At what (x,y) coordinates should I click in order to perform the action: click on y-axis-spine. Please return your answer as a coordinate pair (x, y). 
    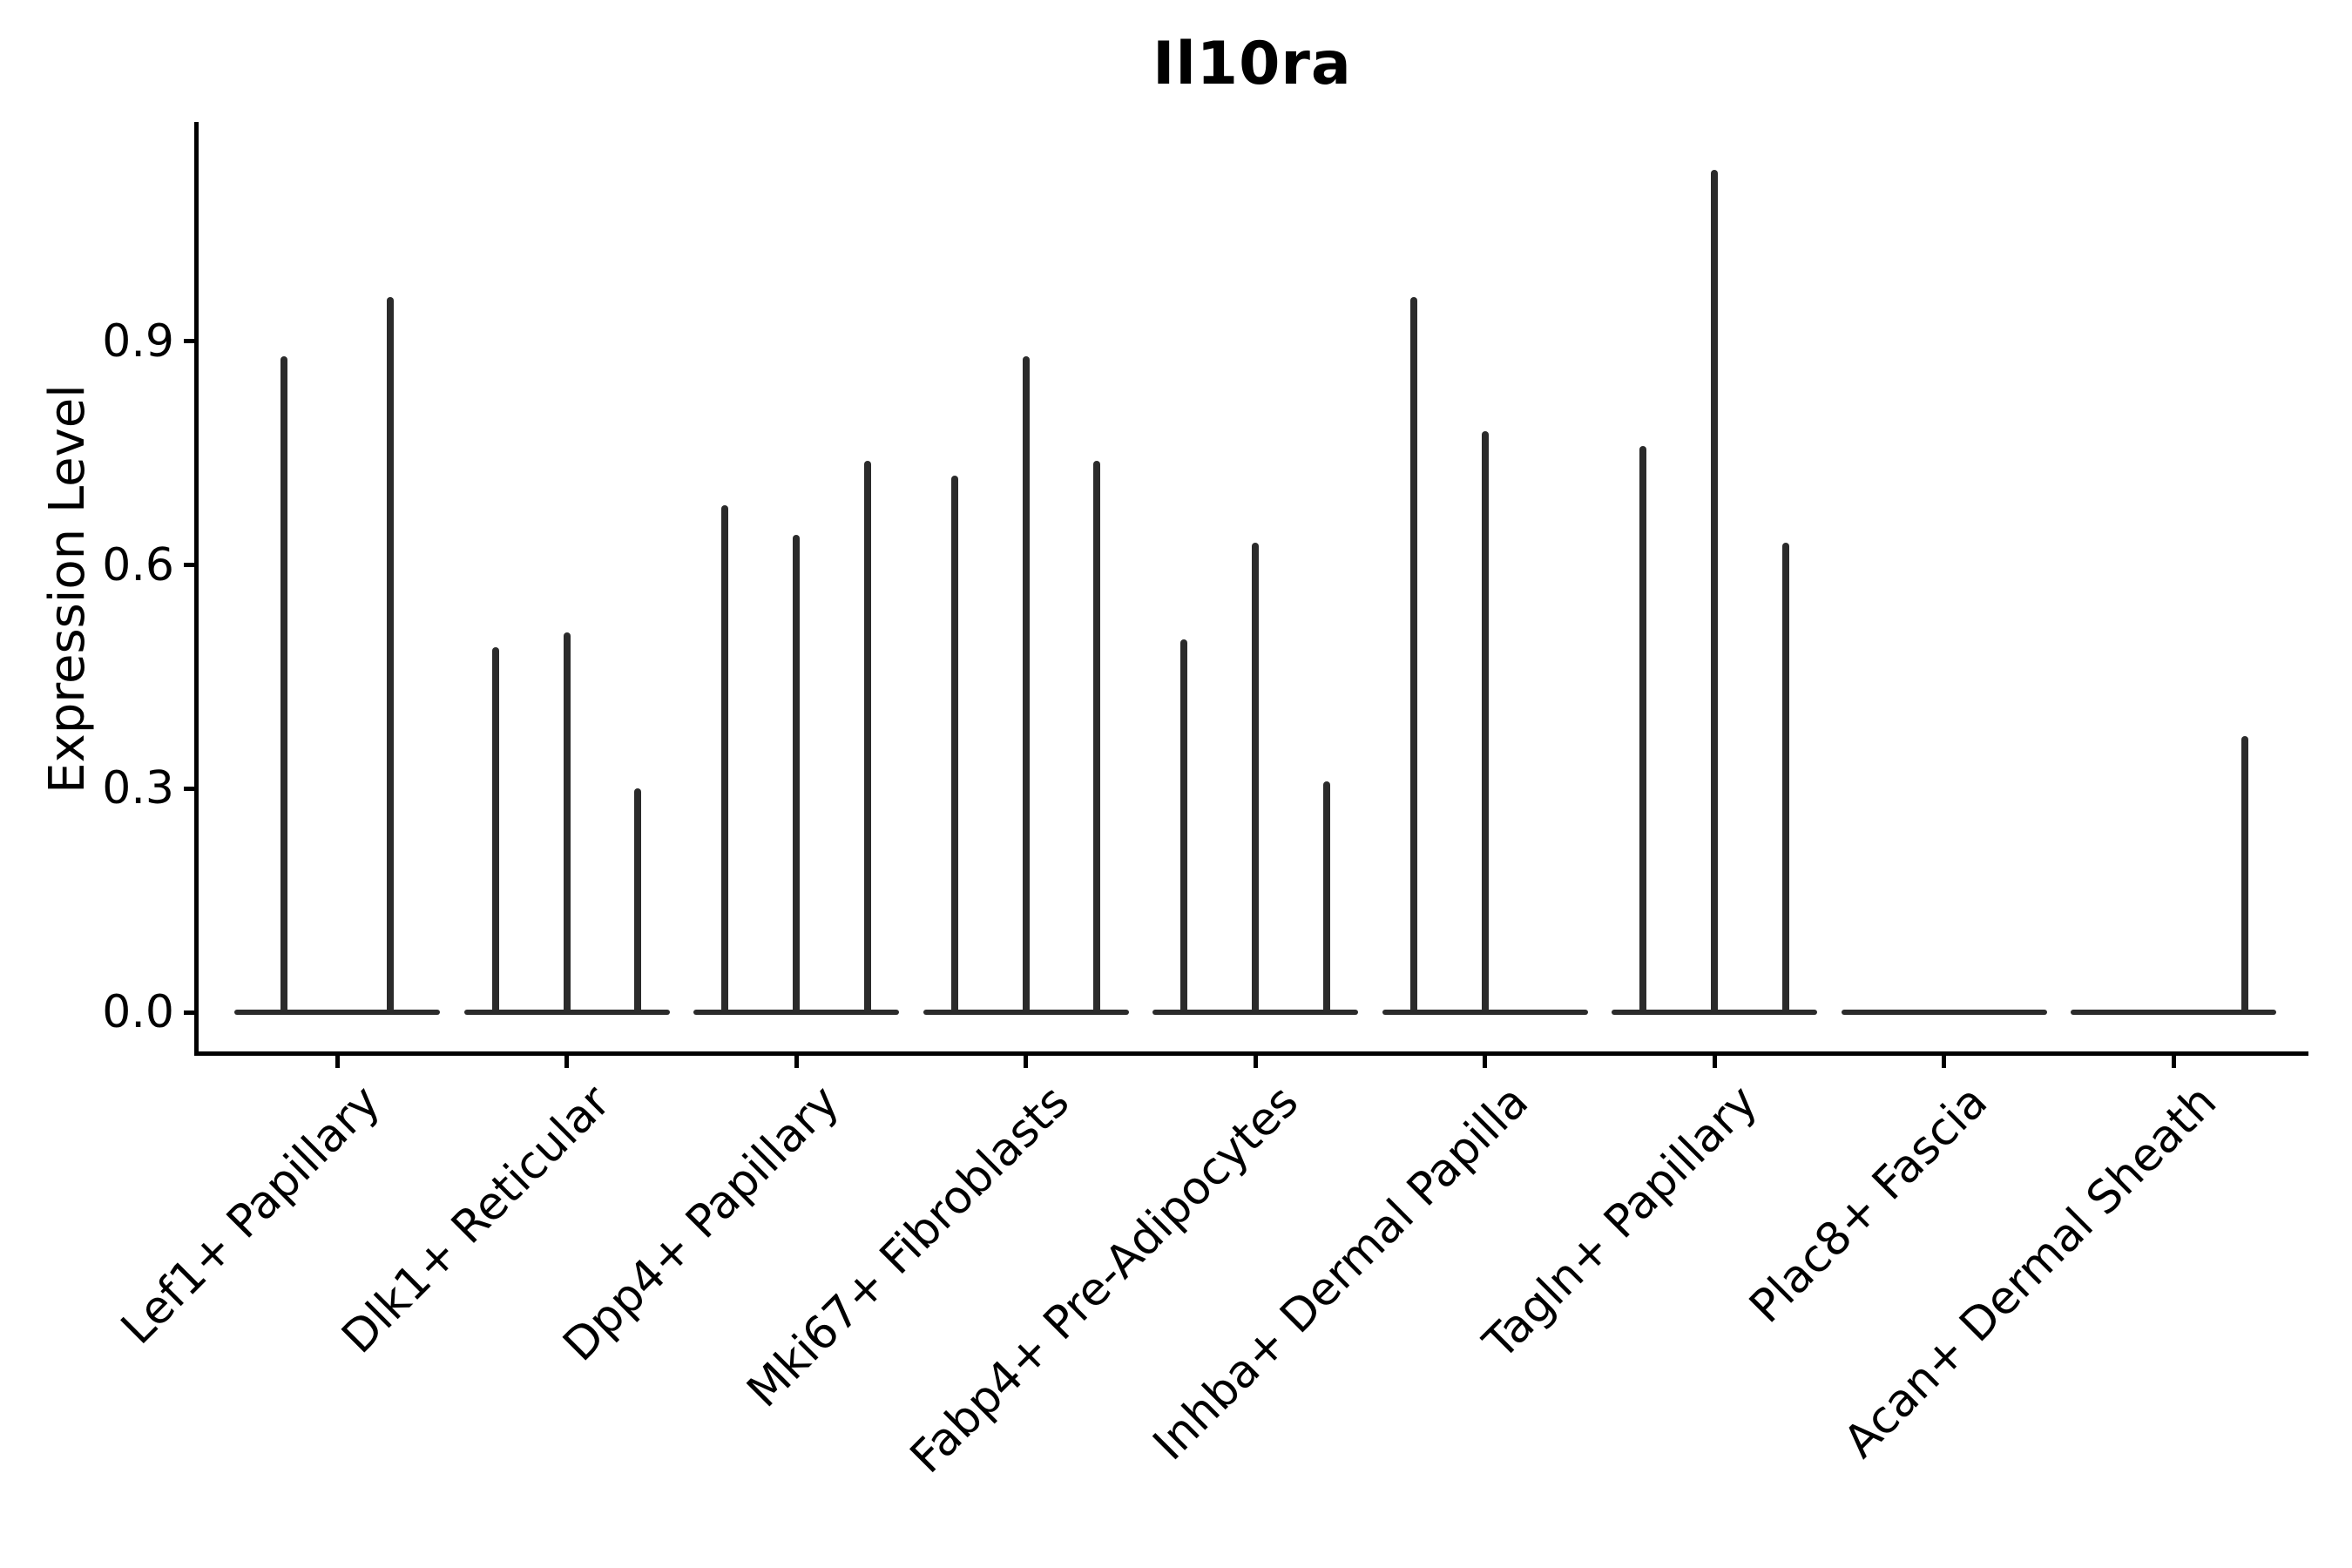
    Looking at the image, I should click on (196, 589).